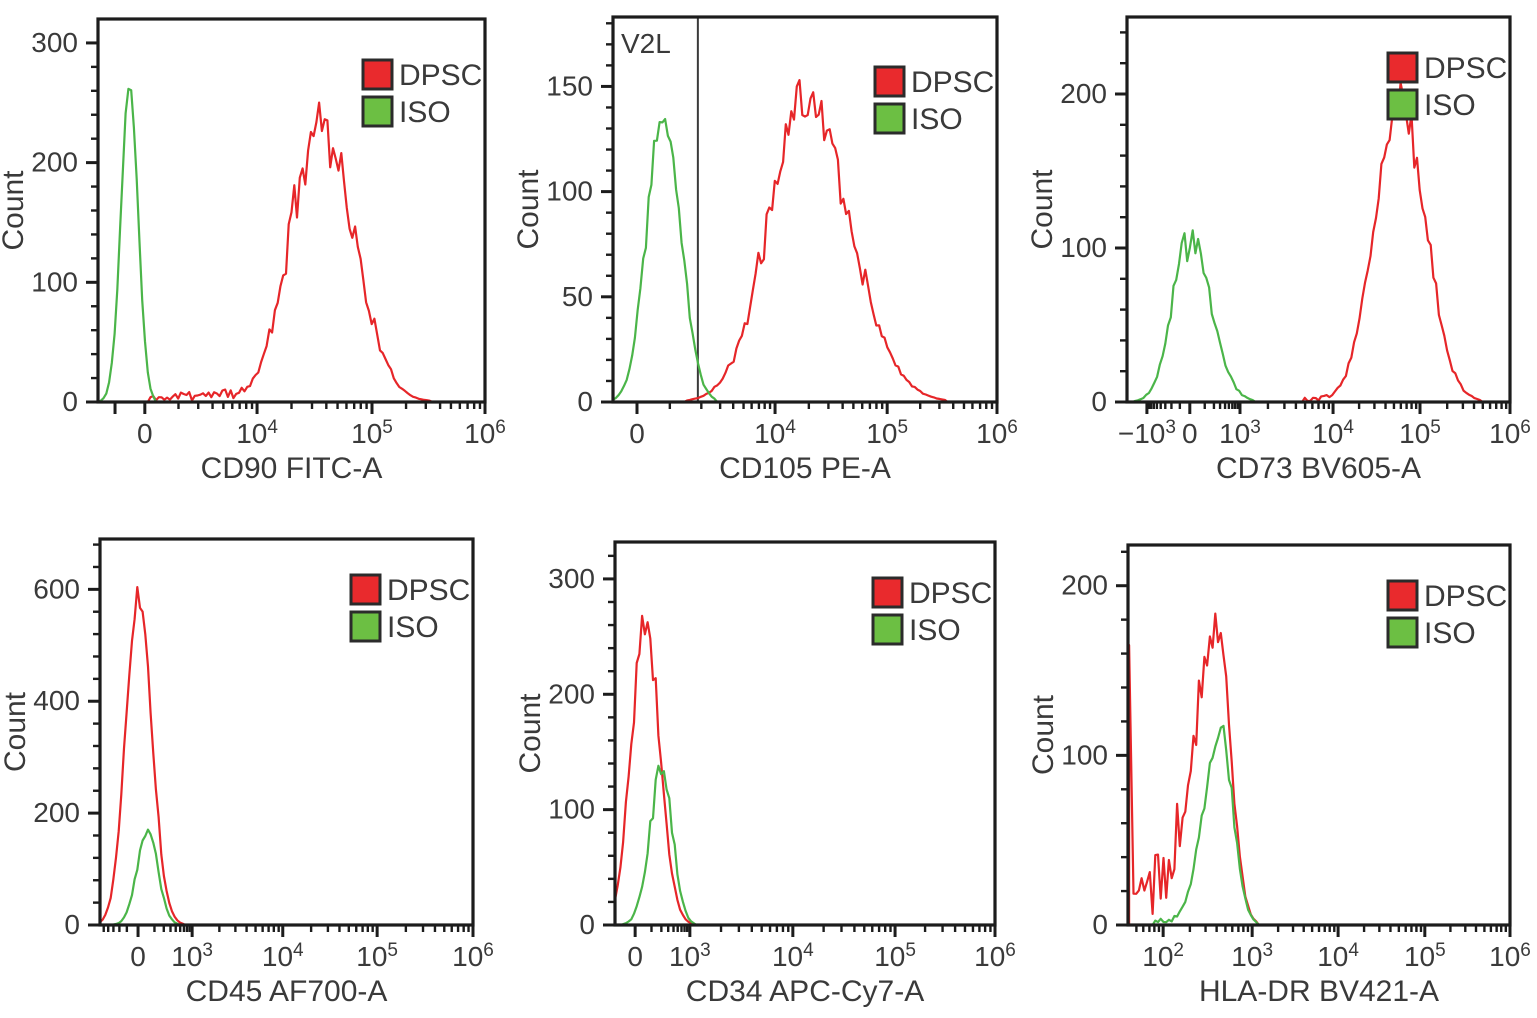 This screenshot has height=1018, width=1537. I want to click on x-axis-ticks: −103 0 10³ 10⁴ 10⁵ 10⁶, so click(1324, 425).